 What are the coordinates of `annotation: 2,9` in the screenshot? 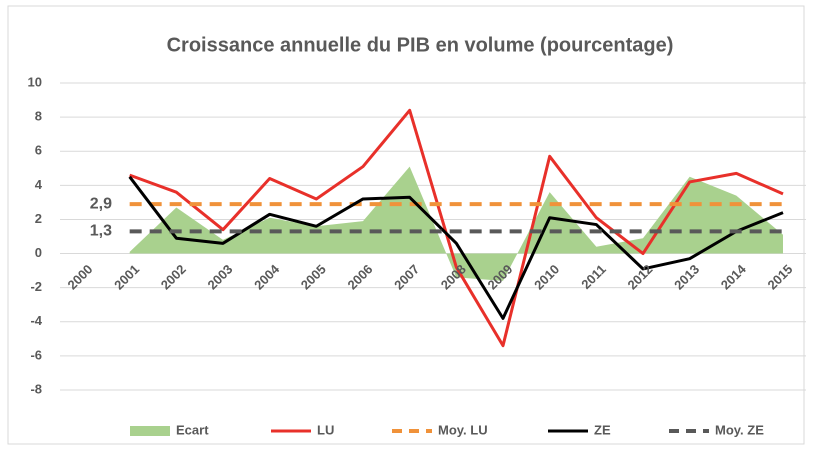 It's located at (101, 203).